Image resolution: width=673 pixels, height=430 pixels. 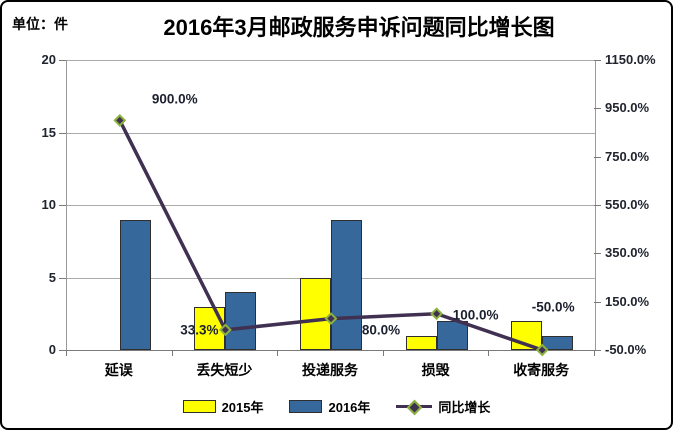 I want to click on y-axis-label: 0, so click(x=52, y=349).